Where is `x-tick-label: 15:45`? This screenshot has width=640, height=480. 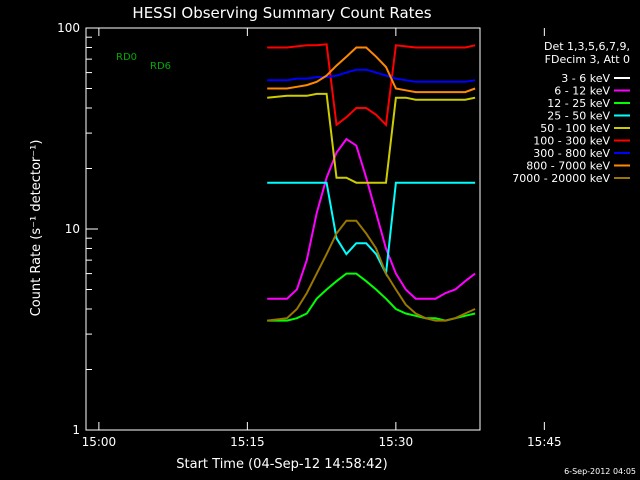 x-tick-label: 15:45 is located at coordinates (544, 442).